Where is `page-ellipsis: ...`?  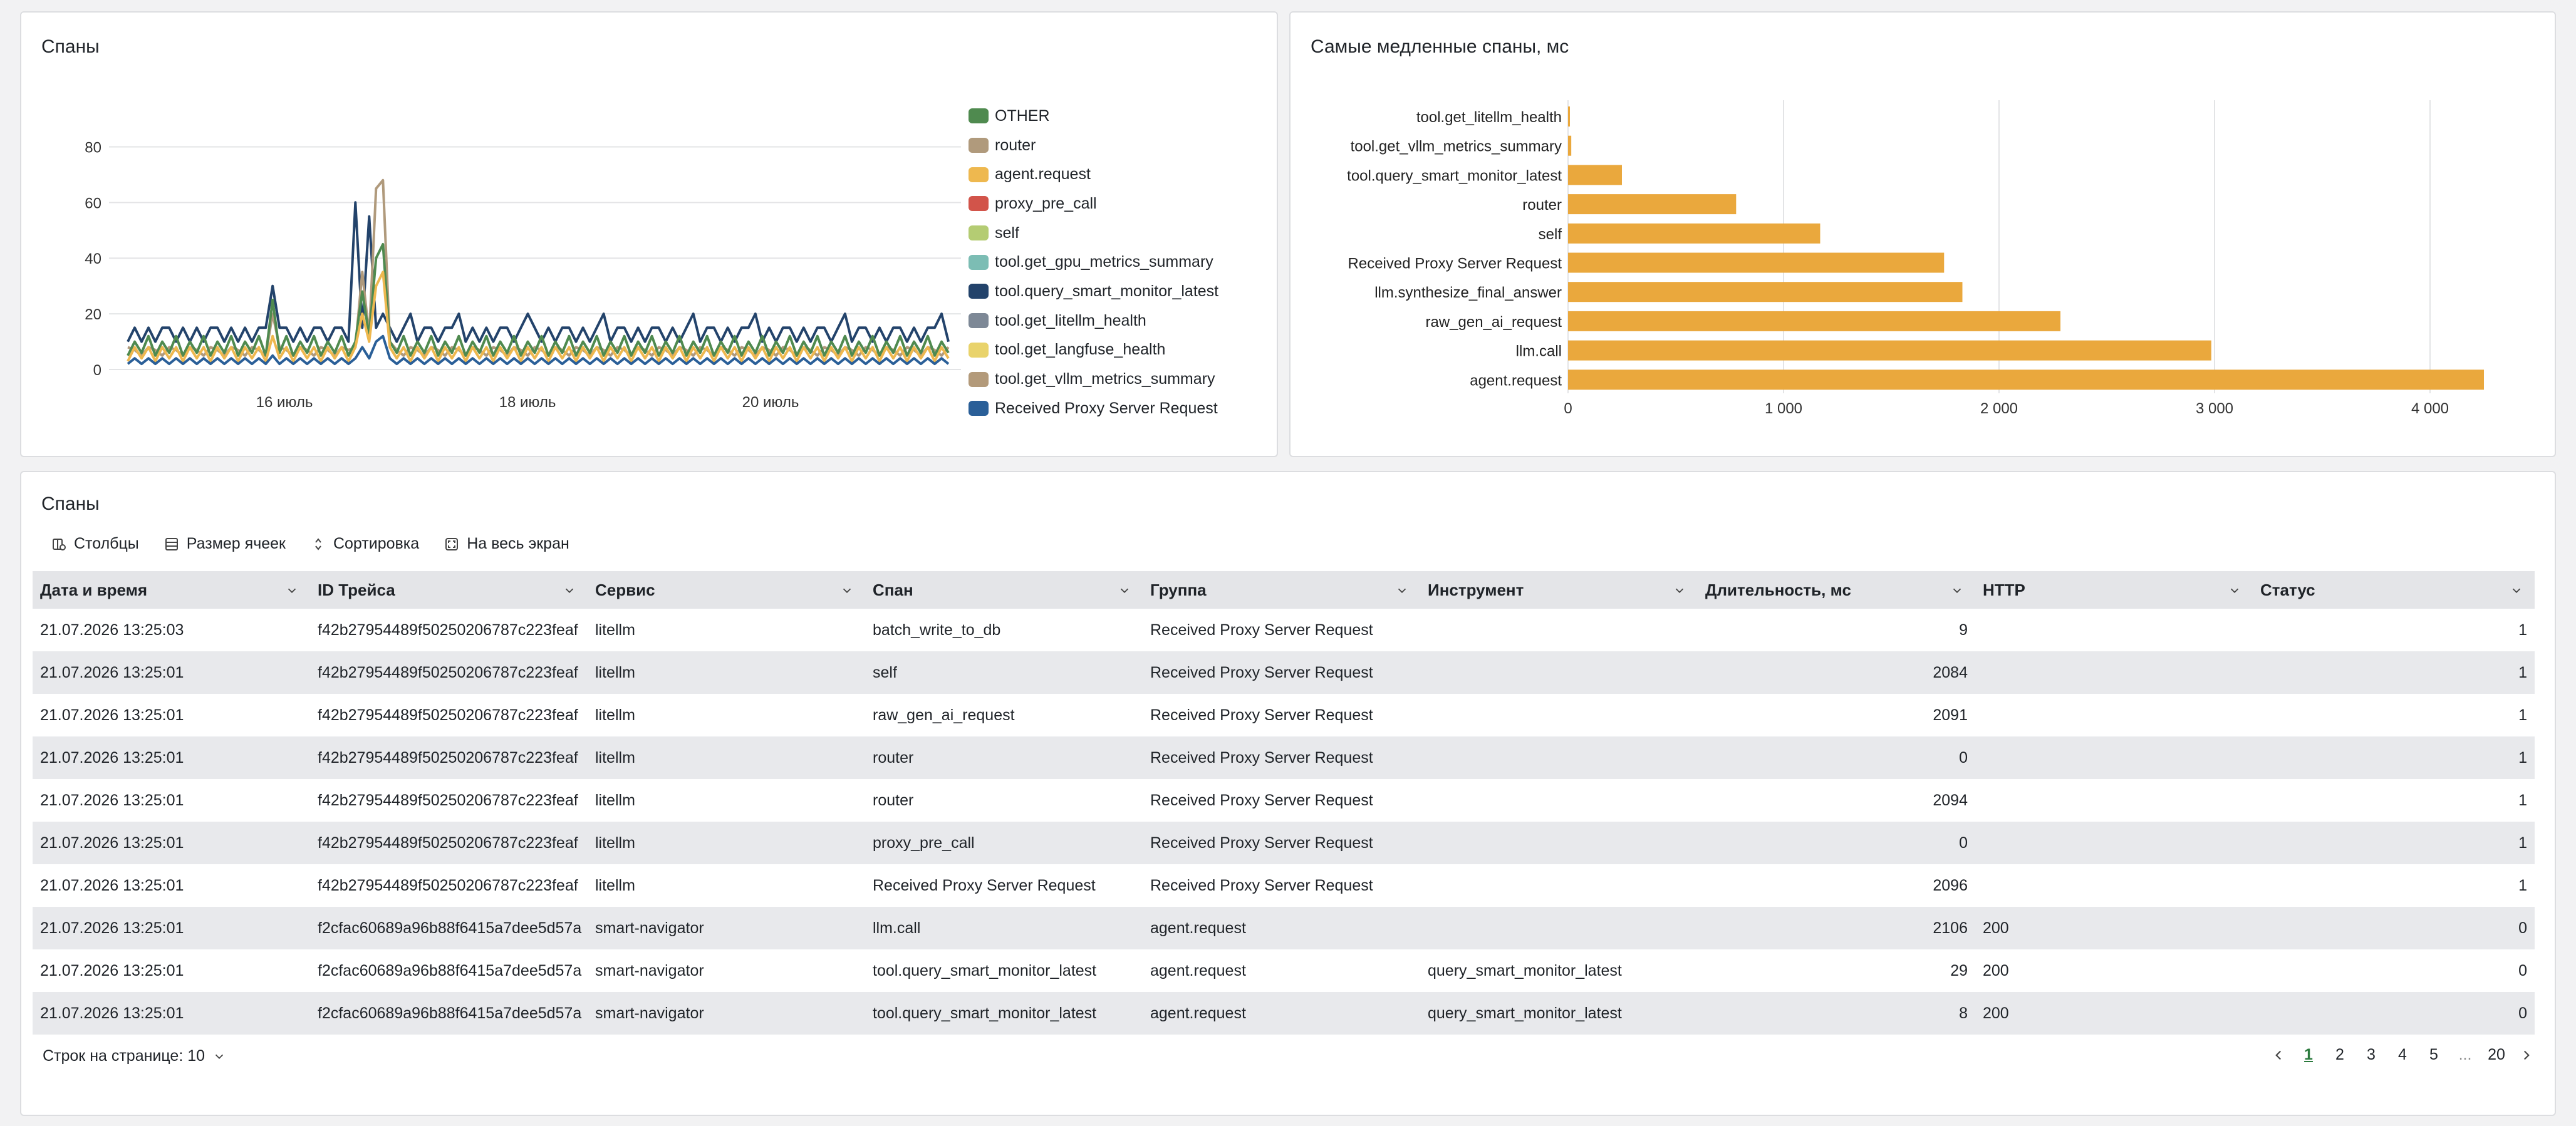 page-ellipsis: ... is located at coordinates (2465, 1054).